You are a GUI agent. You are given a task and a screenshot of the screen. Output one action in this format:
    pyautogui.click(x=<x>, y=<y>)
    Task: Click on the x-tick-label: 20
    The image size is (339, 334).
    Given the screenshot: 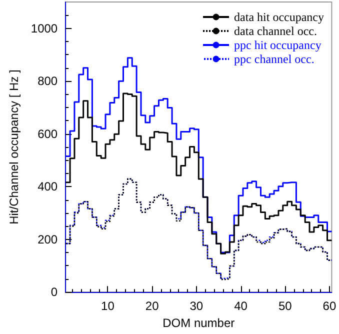 What is the action you would take?
    pyautogui.click(x=152, y=306)
    